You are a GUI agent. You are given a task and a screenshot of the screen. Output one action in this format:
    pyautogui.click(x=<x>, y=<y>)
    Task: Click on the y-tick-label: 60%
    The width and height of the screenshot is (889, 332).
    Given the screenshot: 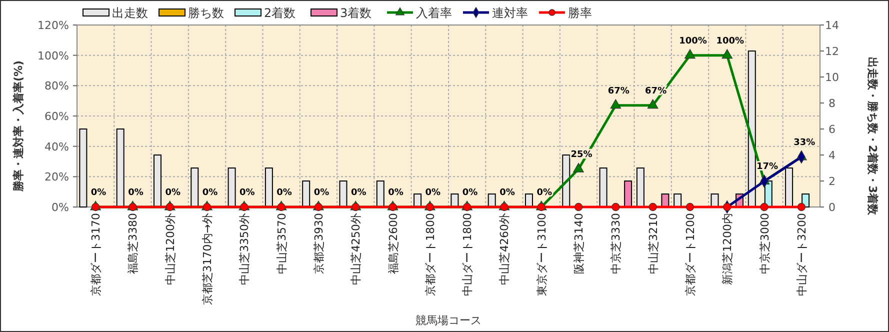 What is the action you would take?
    pyautogui.click(x=56, y=116)
    